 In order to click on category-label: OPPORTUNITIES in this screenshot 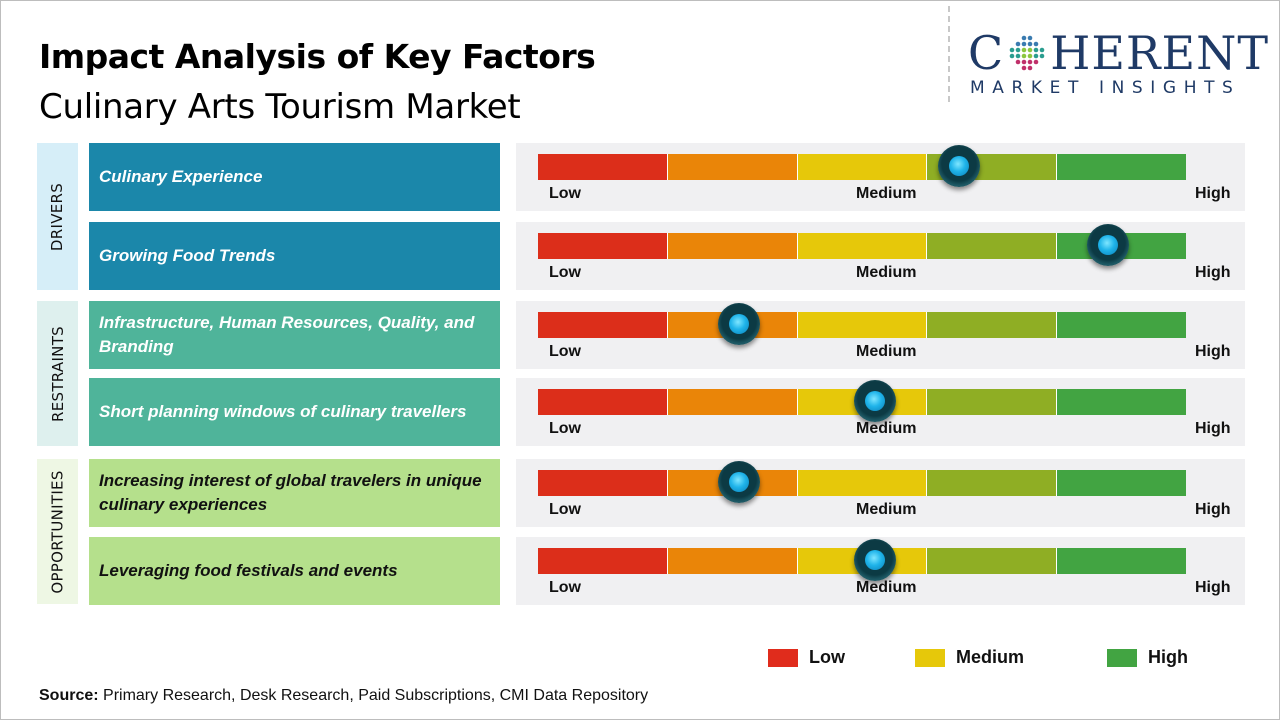, I will do `click(57, 531)`.